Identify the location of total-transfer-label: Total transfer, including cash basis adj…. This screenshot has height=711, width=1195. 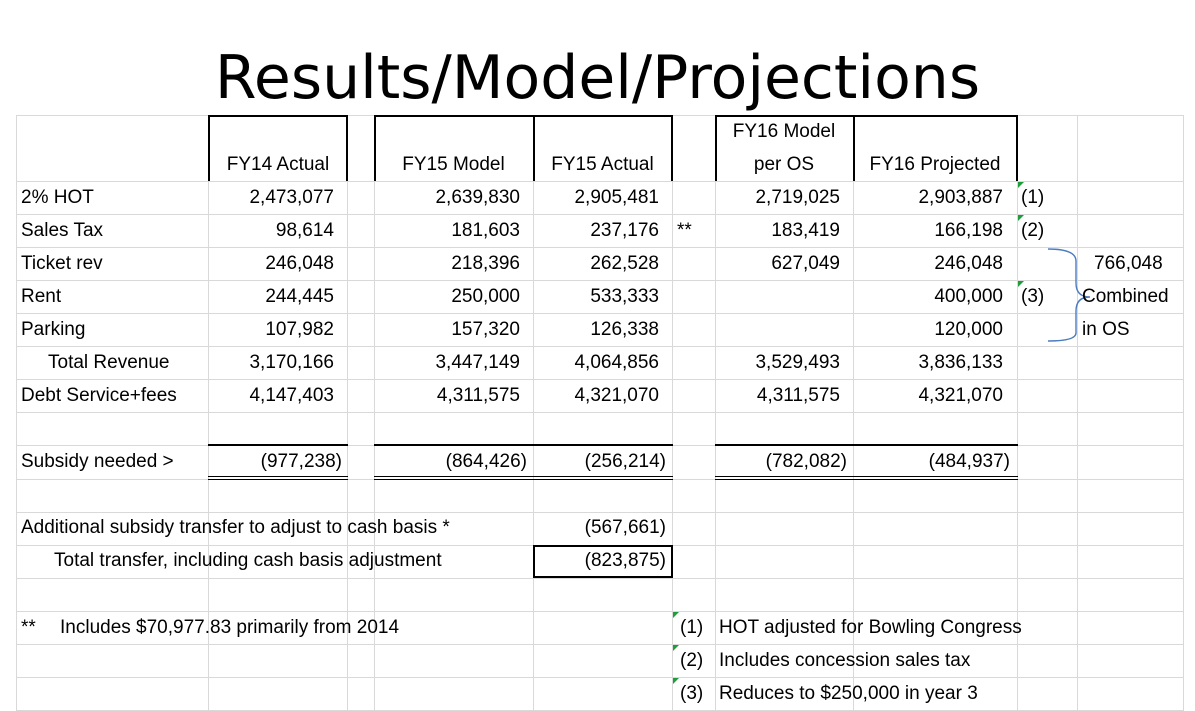
(248, 560).